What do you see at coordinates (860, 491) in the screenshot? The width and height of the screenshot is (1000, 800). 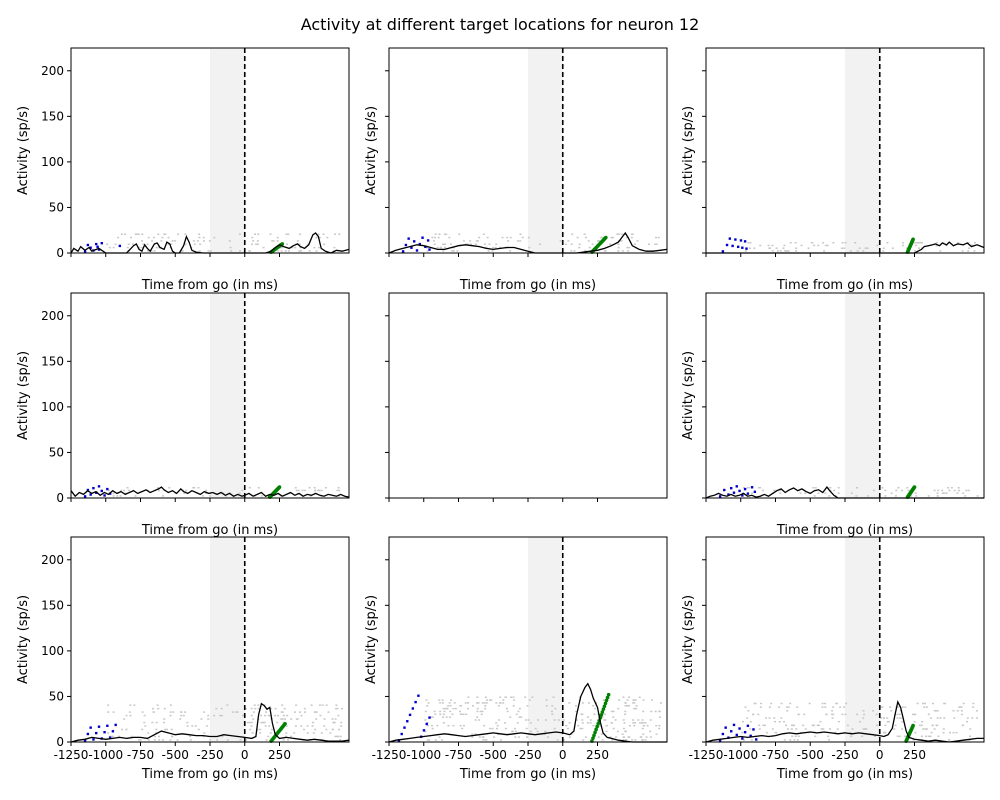 I see `raster` at bounding box center [860, 491].